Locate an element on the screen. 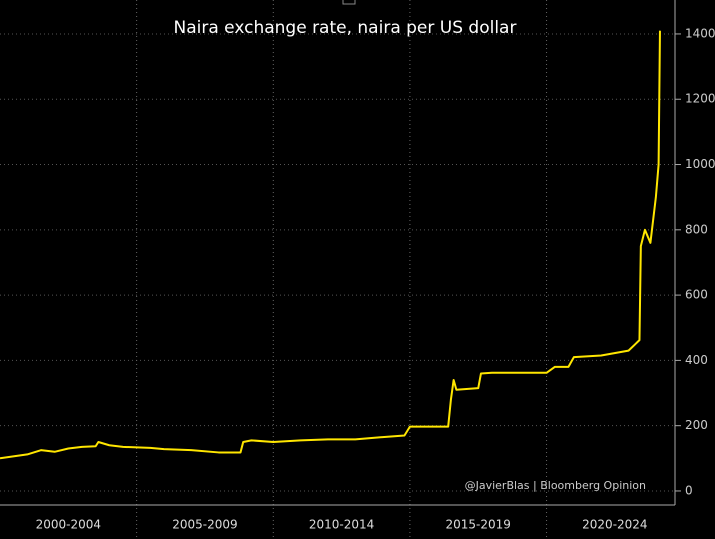  source: @JavierBlas | Bloomberg Opinion is located at coordinates (555, 485).